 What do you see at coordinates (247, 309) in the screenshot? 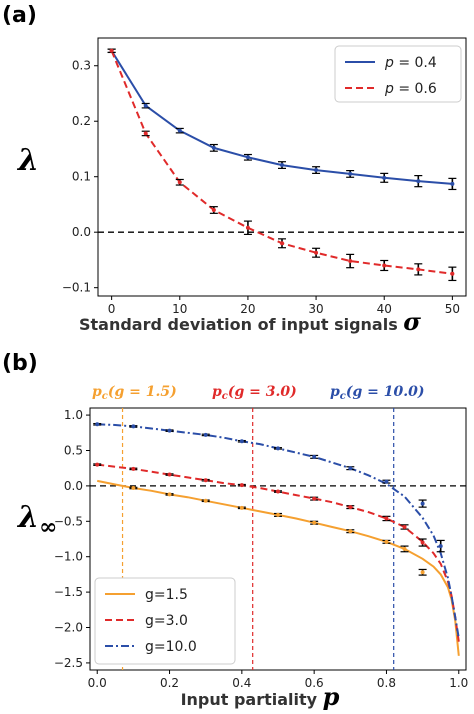
I see `x-tick-label: 20` at bounding box center [247, 309].